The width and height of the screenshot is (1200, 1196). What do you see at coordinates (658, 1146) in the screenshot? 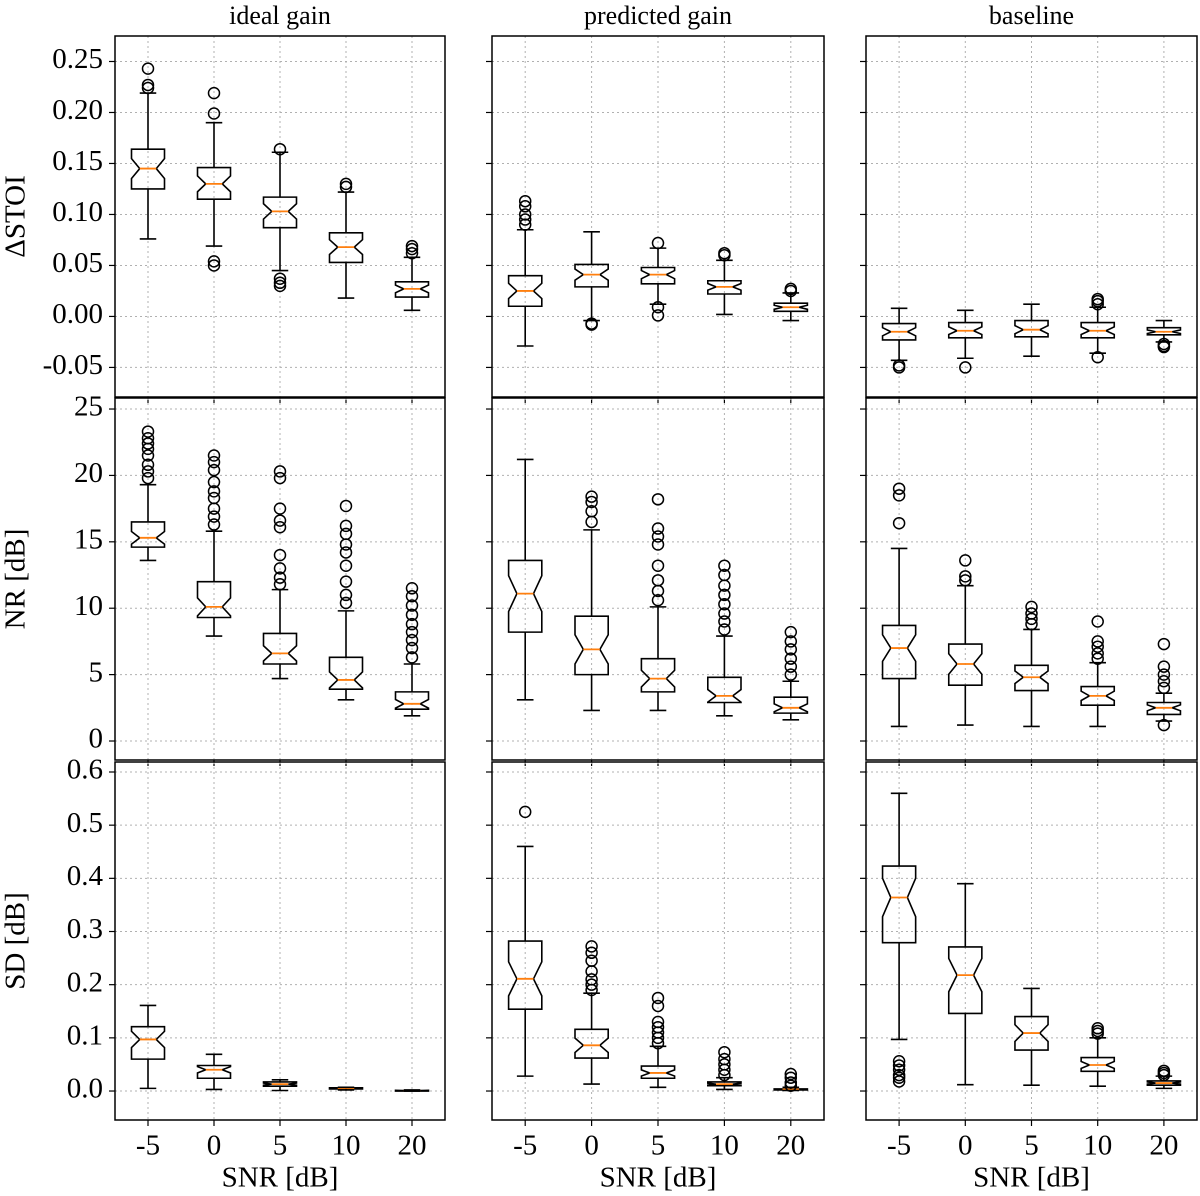
I see `x-tick-label: 5` at bounding box center [658, 1146].